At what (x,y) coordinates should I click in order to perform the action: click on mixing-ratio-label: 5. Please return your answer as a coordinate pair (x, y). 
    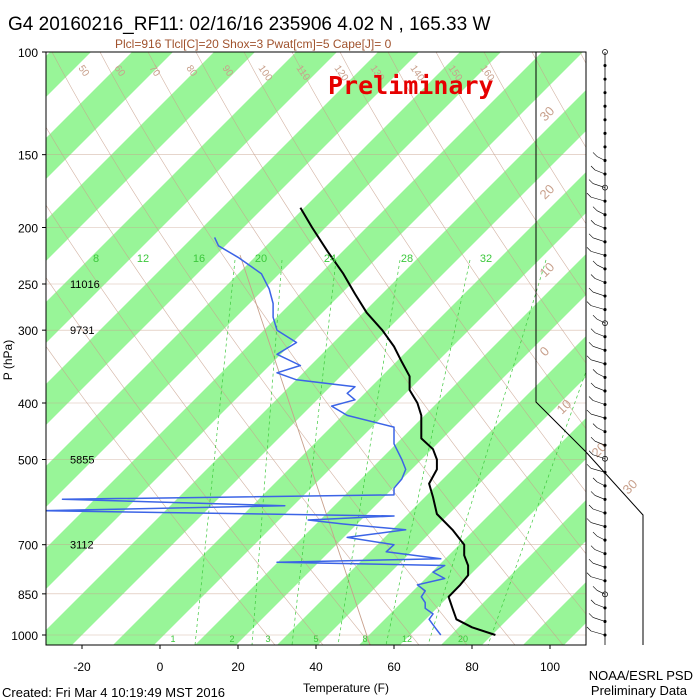
    Looking at the image, I should click on (315, 639).